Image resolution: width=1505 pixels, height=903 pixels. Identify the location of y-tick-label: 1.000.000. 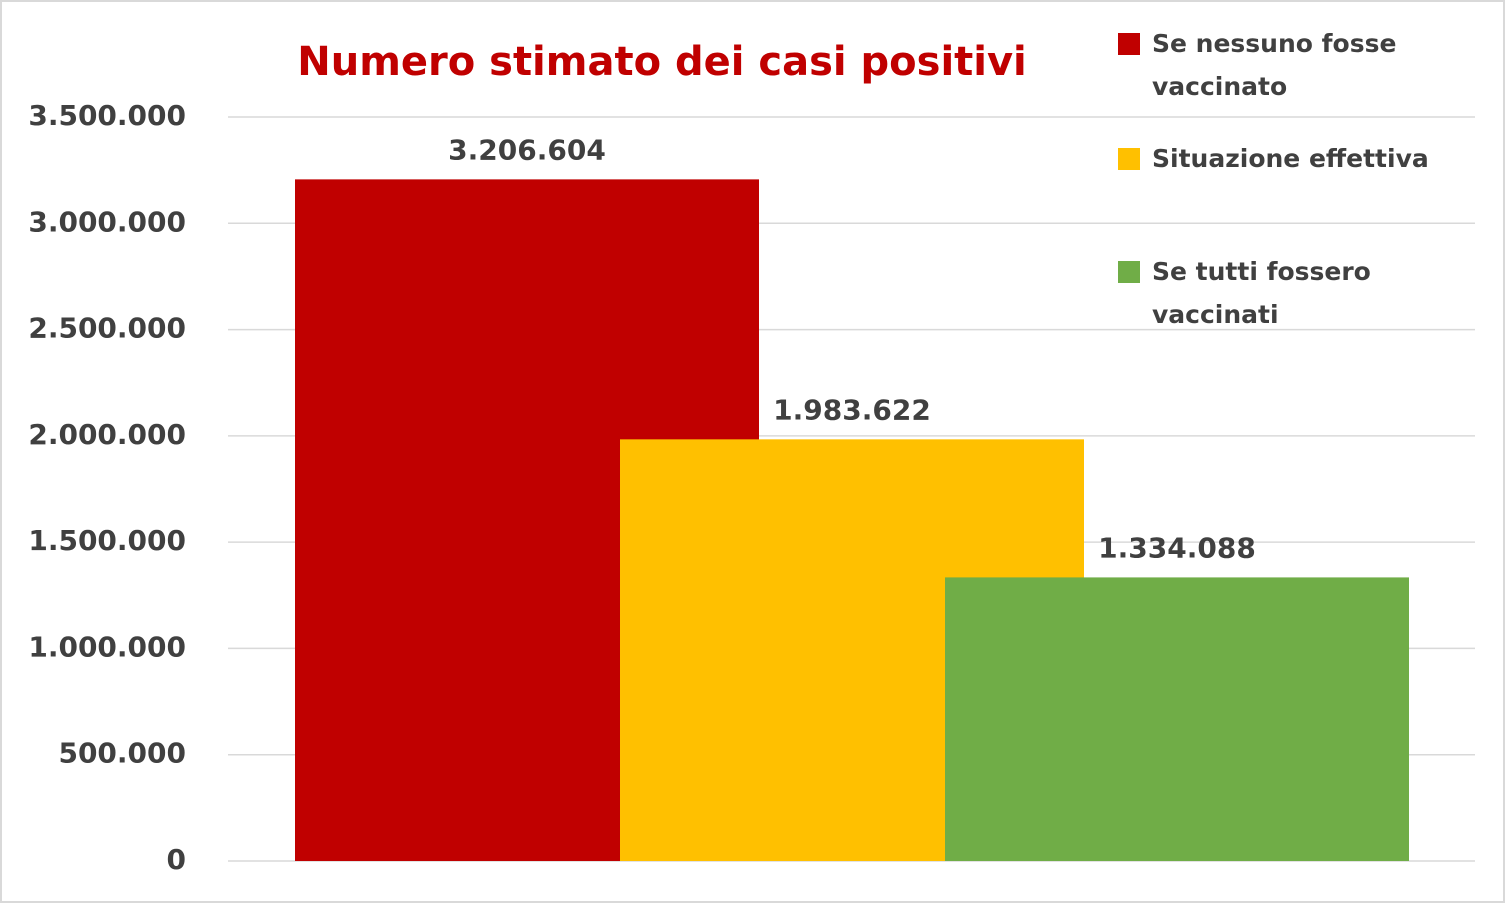
(107, 646).